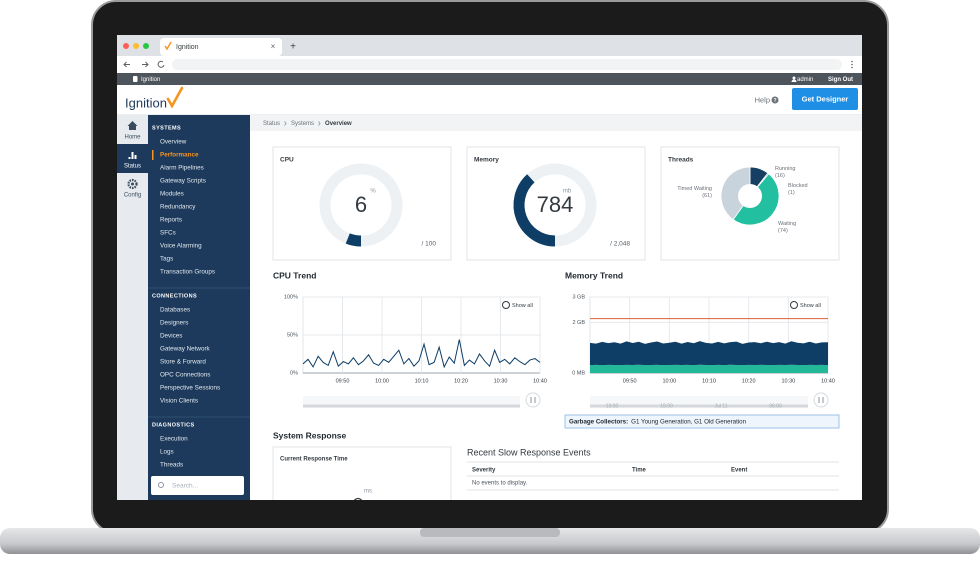  I want to click on sidebar-item: Databases, so click(175, 310).